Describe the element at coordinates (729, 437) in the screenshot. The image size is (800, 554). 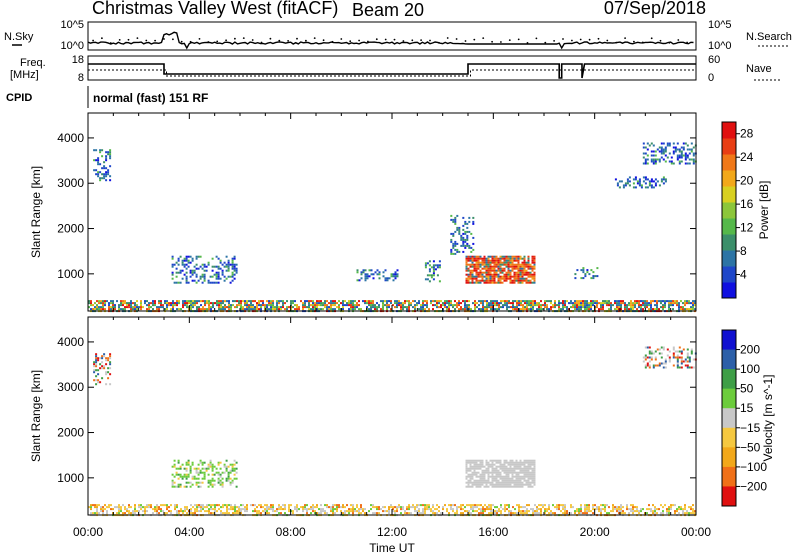
I see `velocity-colorbar-swatch` at that location.